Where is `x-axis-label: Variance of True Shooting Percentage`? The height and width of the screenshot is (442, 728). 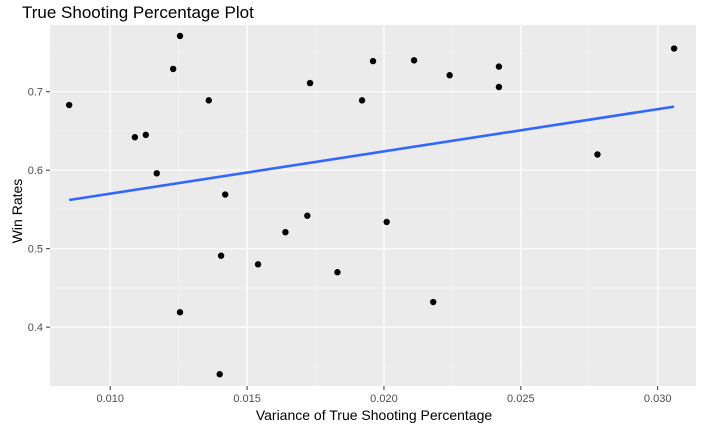 x-axis-label: Variance of True Shooting Percentage is located at coordinates (374, 415).